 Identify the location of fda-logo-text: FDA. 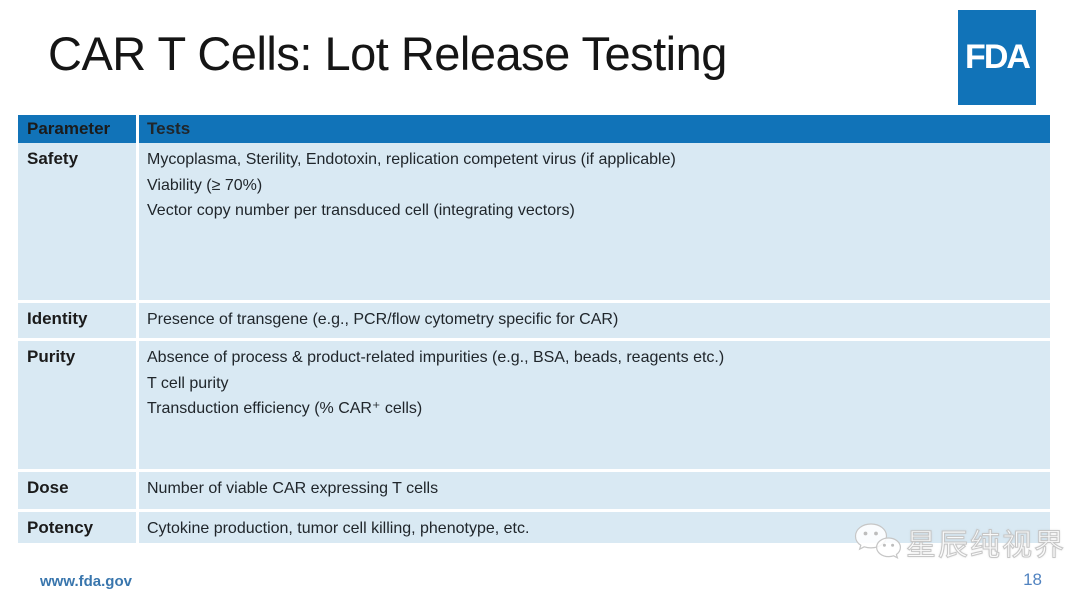
(998, 57).